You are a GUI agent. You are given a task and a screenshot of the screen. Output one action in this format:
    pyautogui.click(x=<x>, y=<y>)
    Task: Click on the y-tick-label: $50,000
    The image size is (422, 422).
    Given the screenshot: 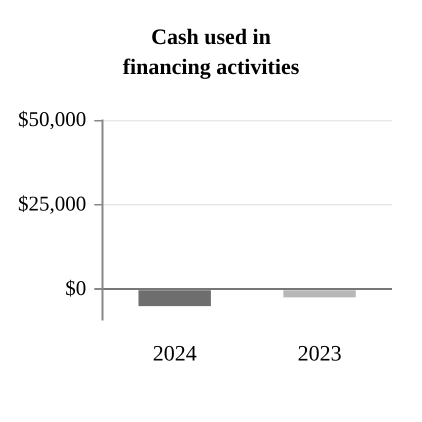 What is the action you would take?
    pyautogui.click(x=52, y=119)
    